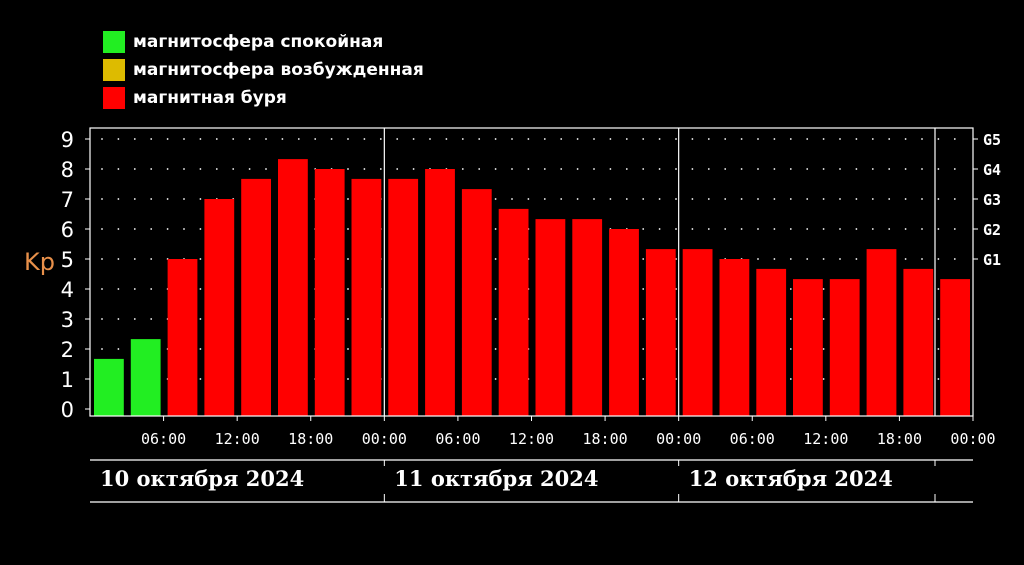 This screenshot has height=565, width=1024. What do you see at coordinates (992, 170) in the screenshot?
I see `g-tick-label: G4` at bounding box center [992, 170].